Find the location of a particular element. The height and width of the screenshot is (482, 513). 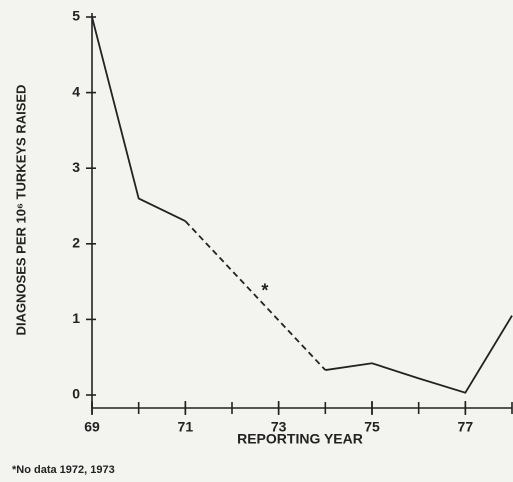

y-tick-label: 5 is located at coordinates (76, 16).